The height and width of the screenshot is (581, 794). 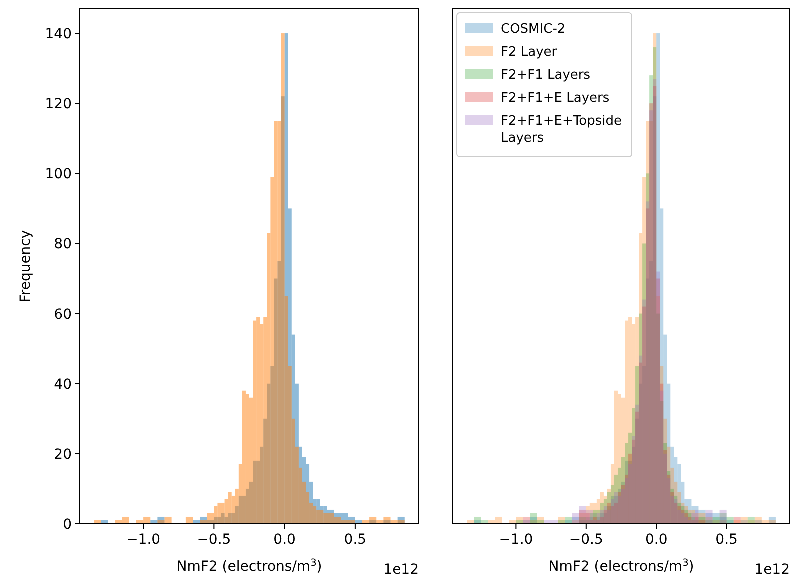 I want to click on y-tick-label: 100, so click(x=58, y=174).